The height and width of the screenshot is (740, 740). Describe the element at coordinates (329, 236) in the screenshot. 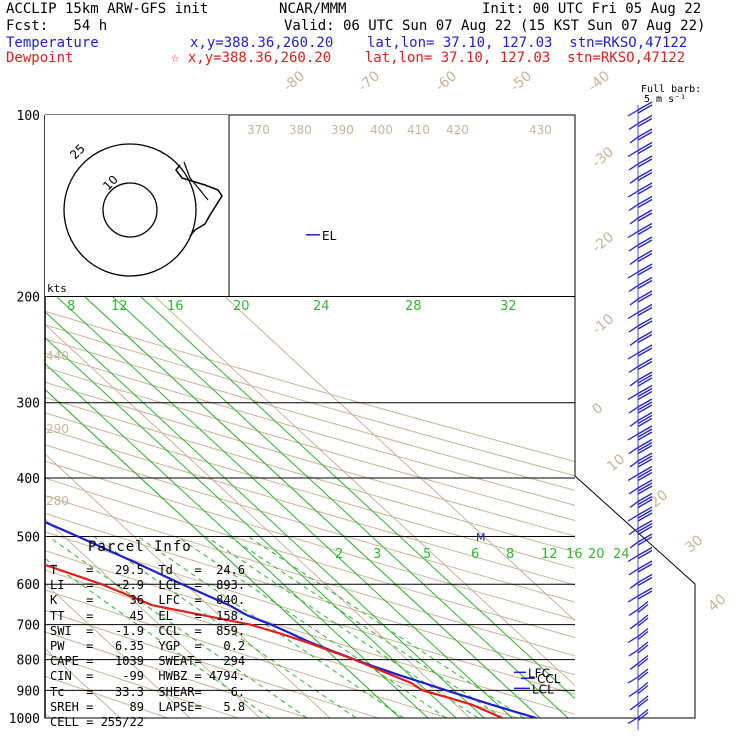

I see `el-label: EL` at that location.